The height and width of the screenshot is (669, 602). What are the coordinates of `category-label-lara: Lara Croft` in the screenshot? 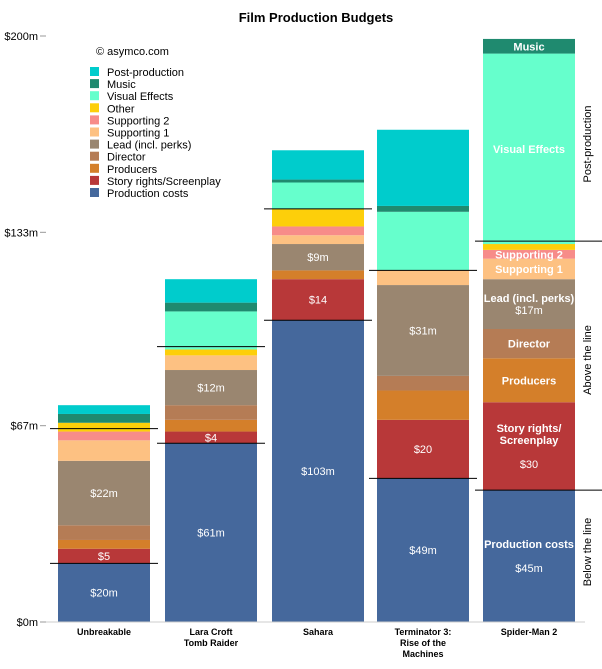 It's located at (210, 632).